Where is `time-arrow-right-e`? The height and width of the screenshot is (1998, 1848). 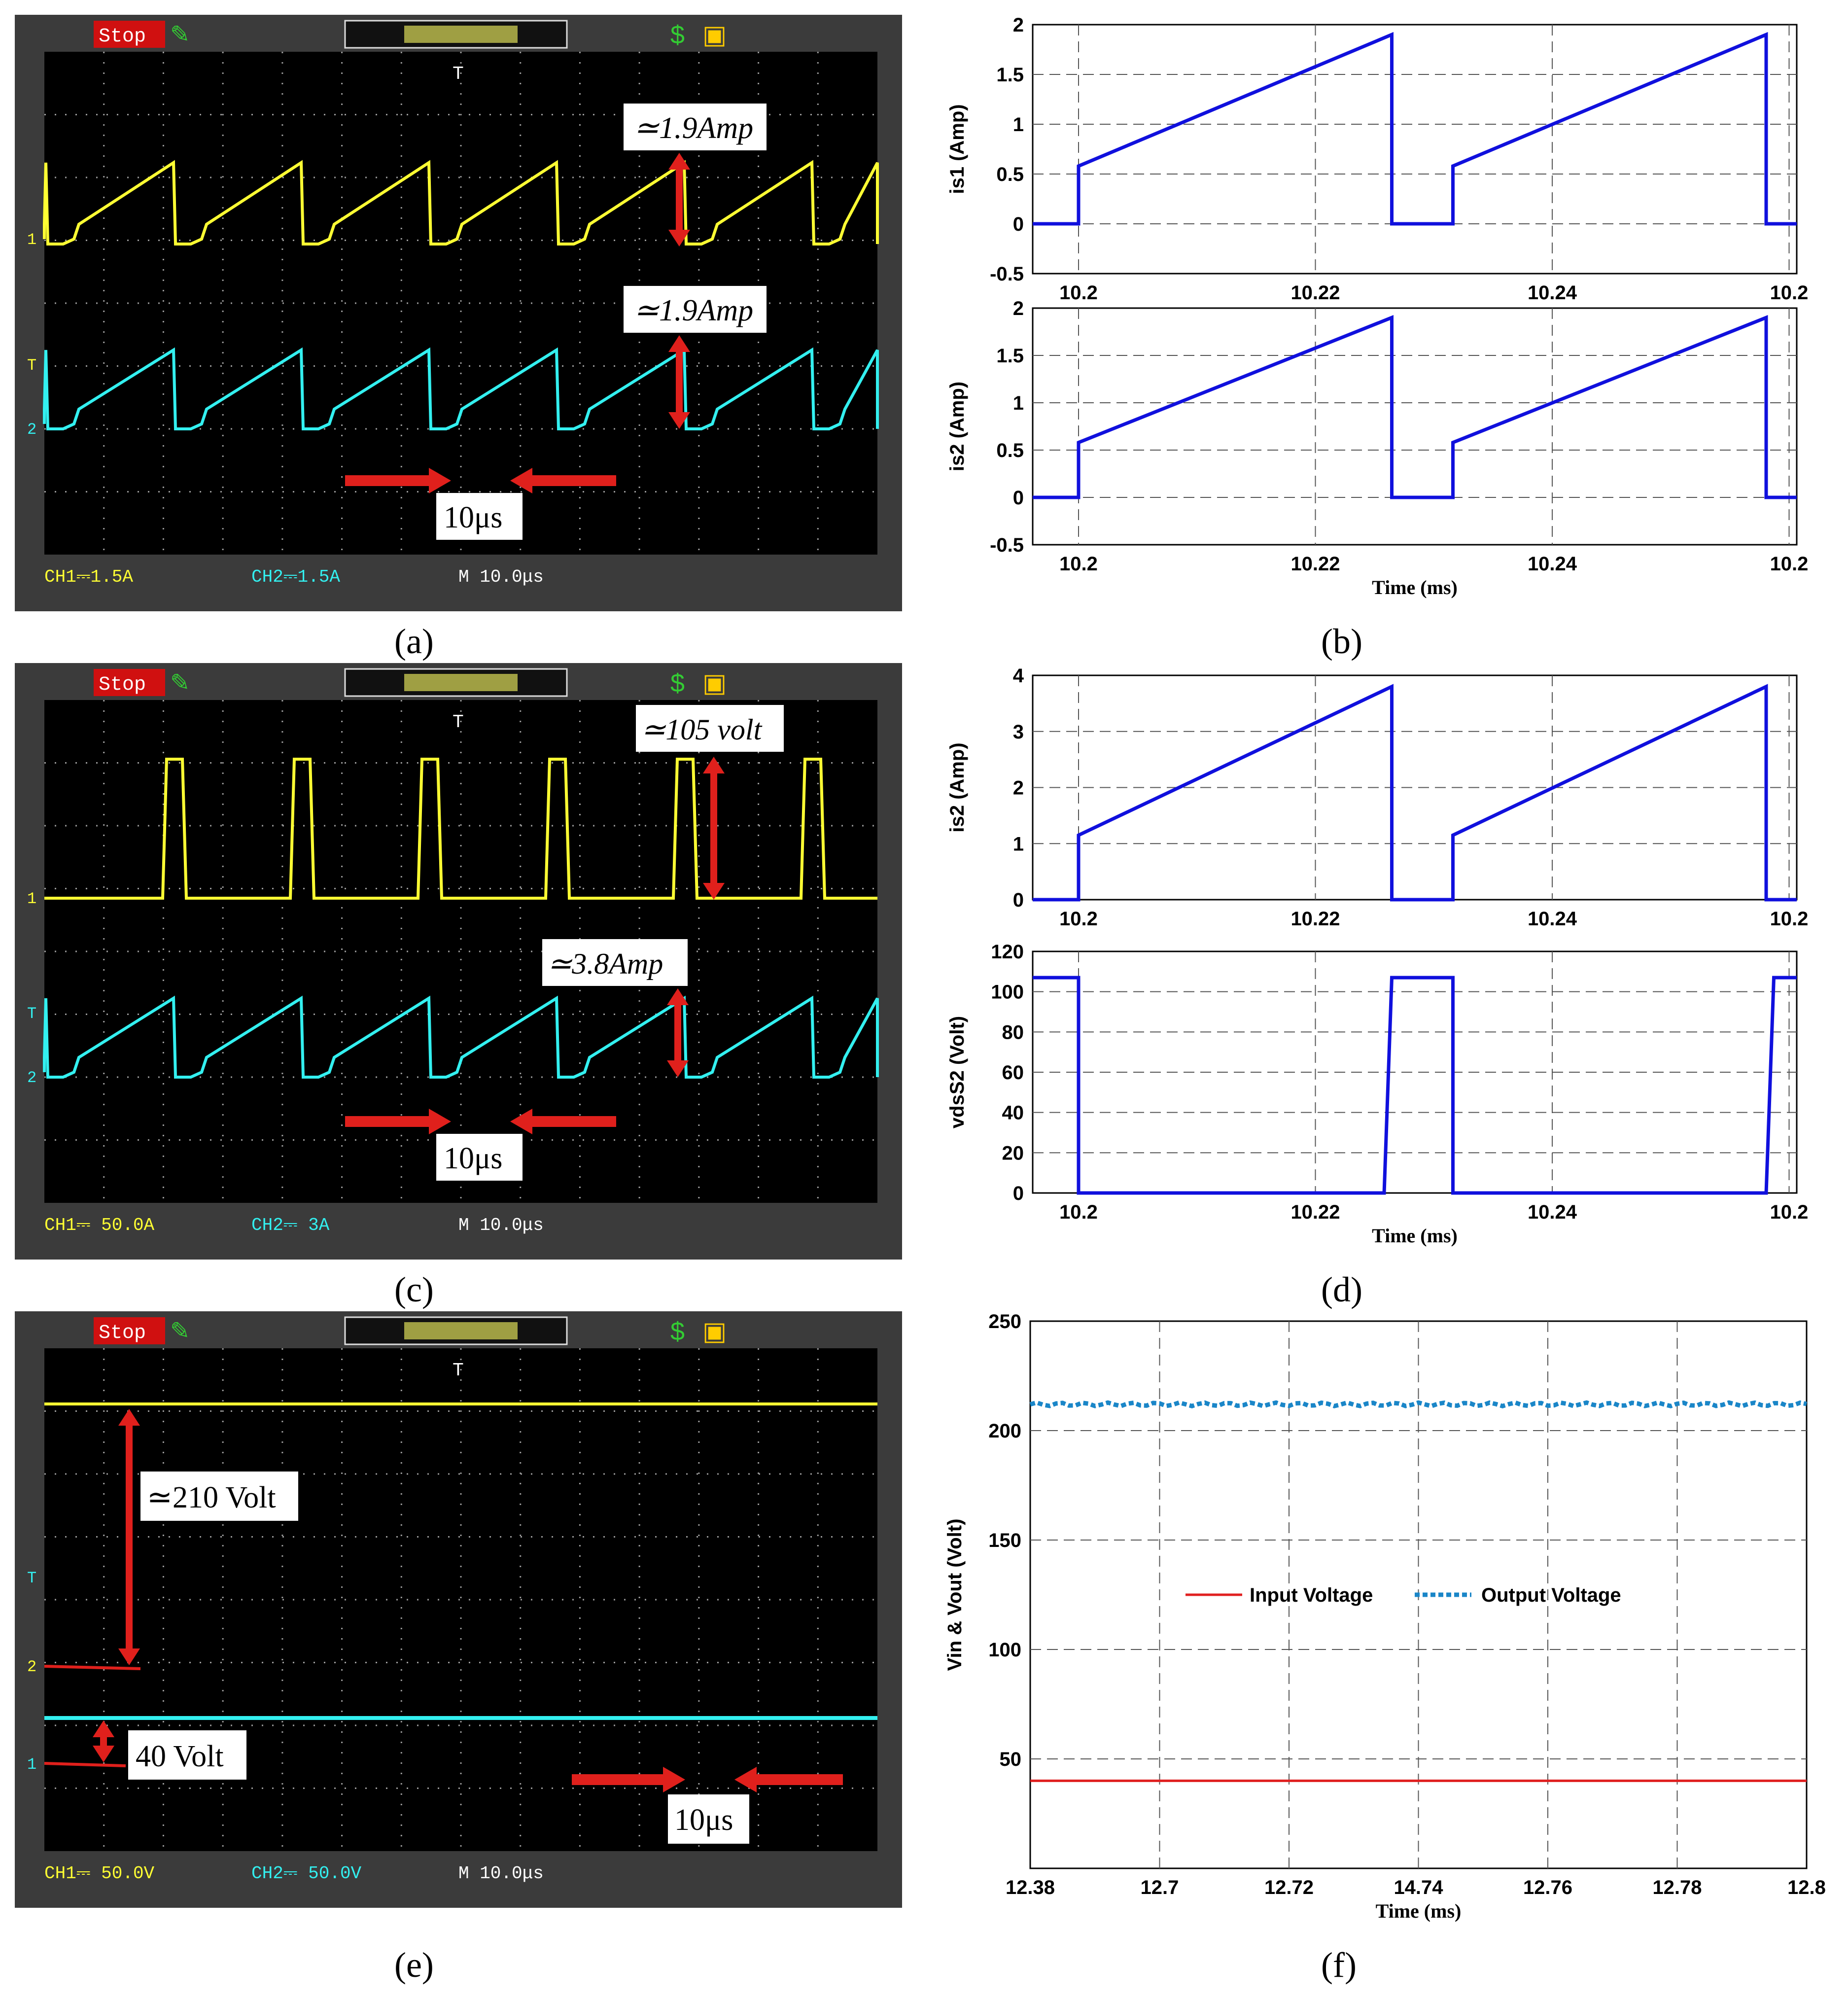
time-arrow-right-e is located at coordinates (788, 1779).